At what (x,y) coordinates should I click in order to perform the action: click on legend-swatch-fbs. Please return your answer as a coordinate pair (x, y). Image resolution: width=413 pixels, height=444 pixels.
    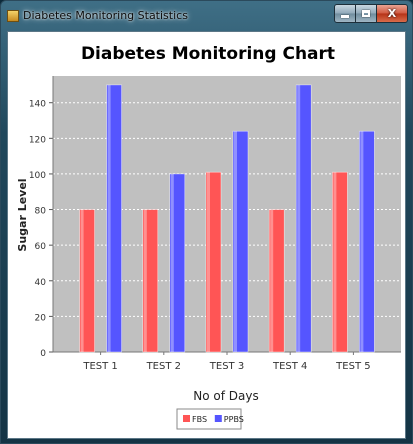
    Looking at the image, I should click on (186, 418).